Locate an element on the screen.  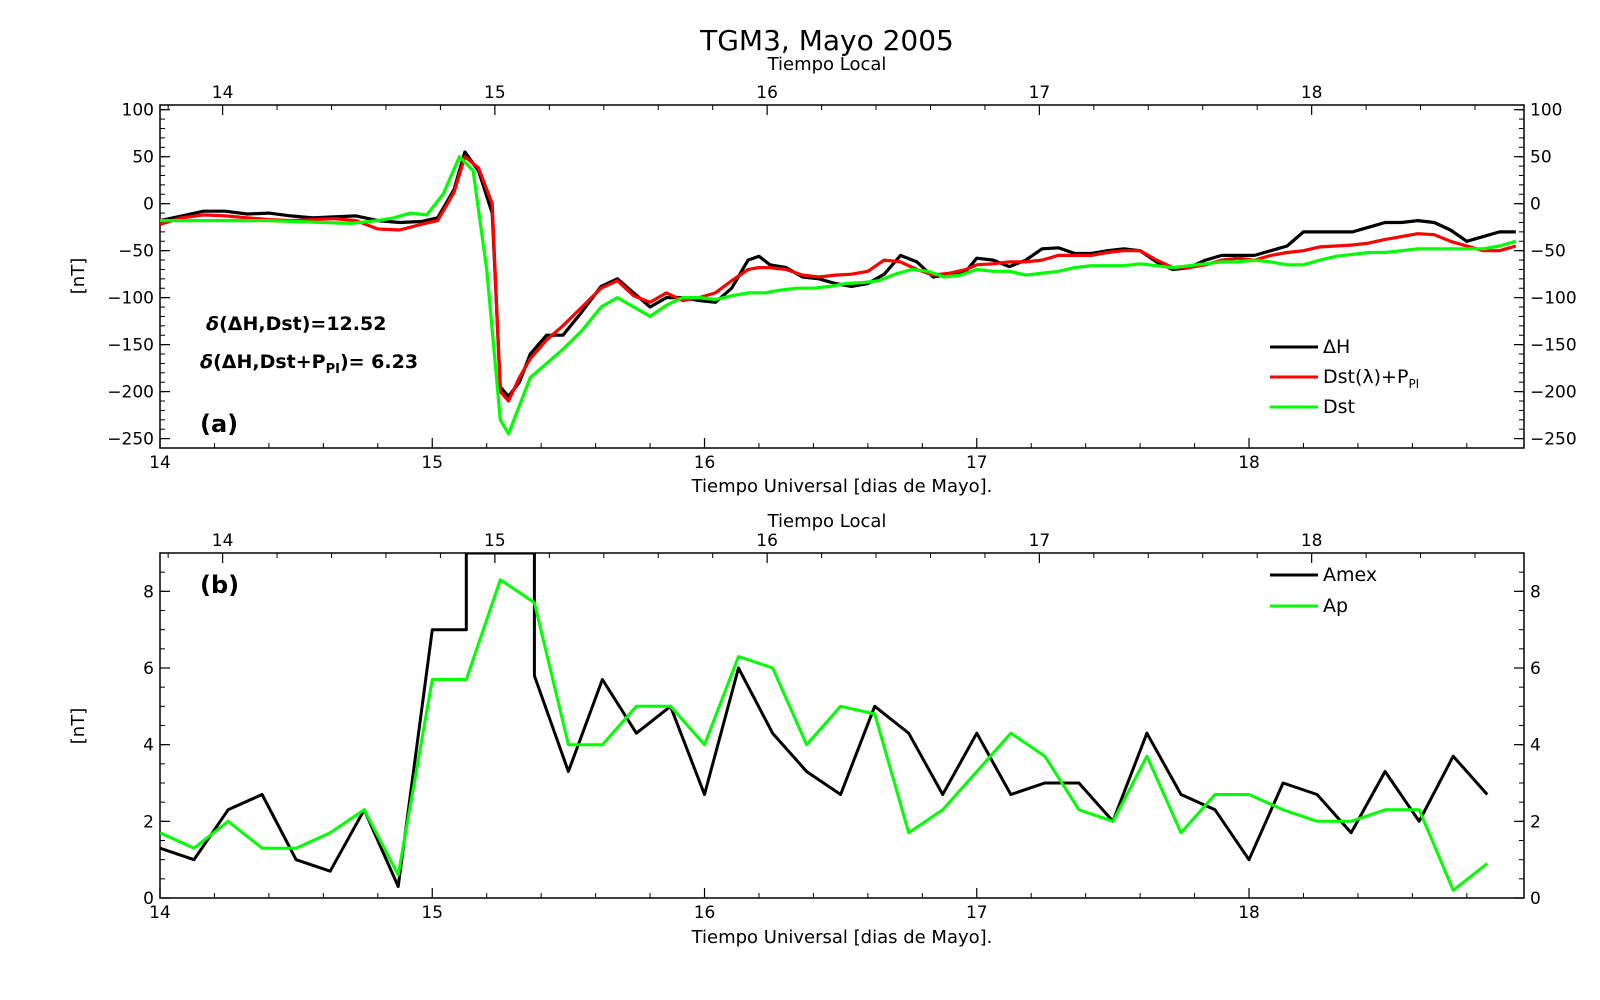
legend-label-dst-ppi: Dst(λ)+PPI is located at coordinates (1371, 378).